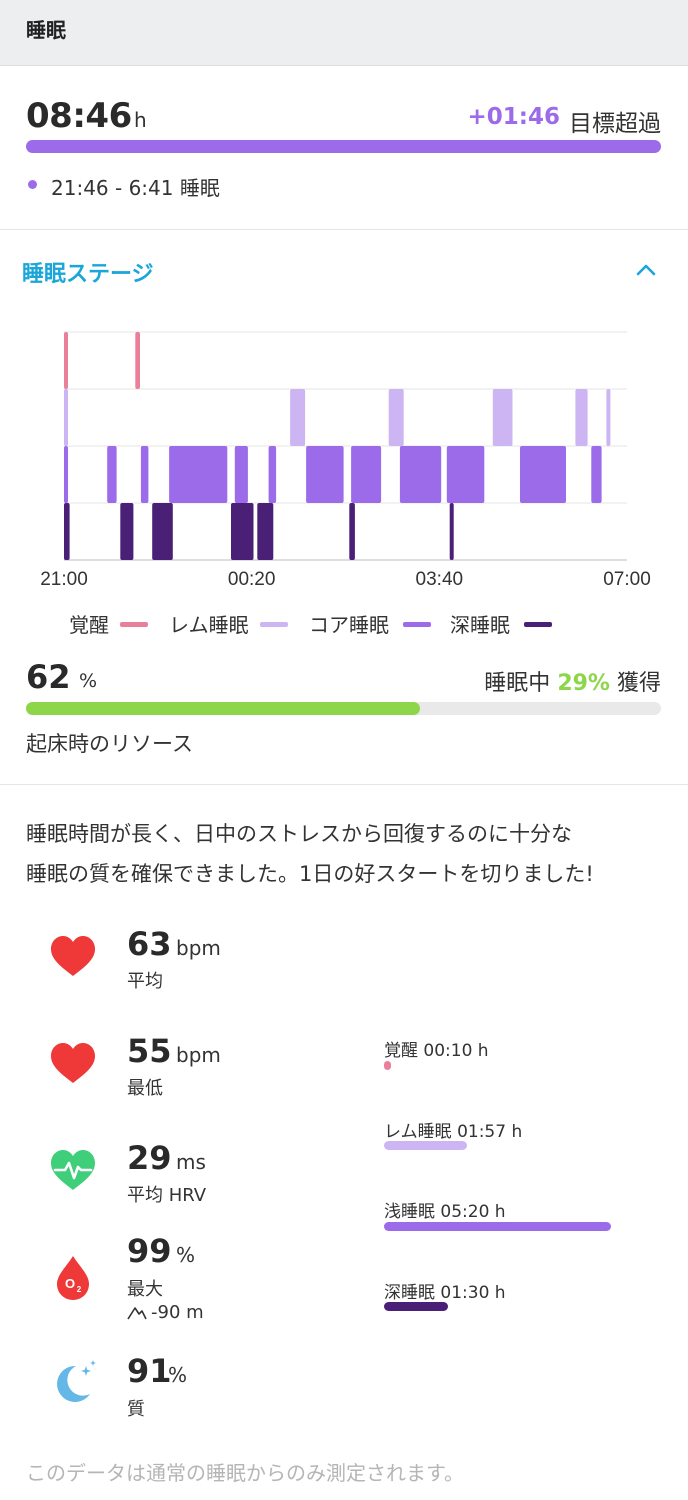  Describe the element at coordinates (167, 1195) in the screenshot. I see `hrv-label: 平均 HRV` at that location.